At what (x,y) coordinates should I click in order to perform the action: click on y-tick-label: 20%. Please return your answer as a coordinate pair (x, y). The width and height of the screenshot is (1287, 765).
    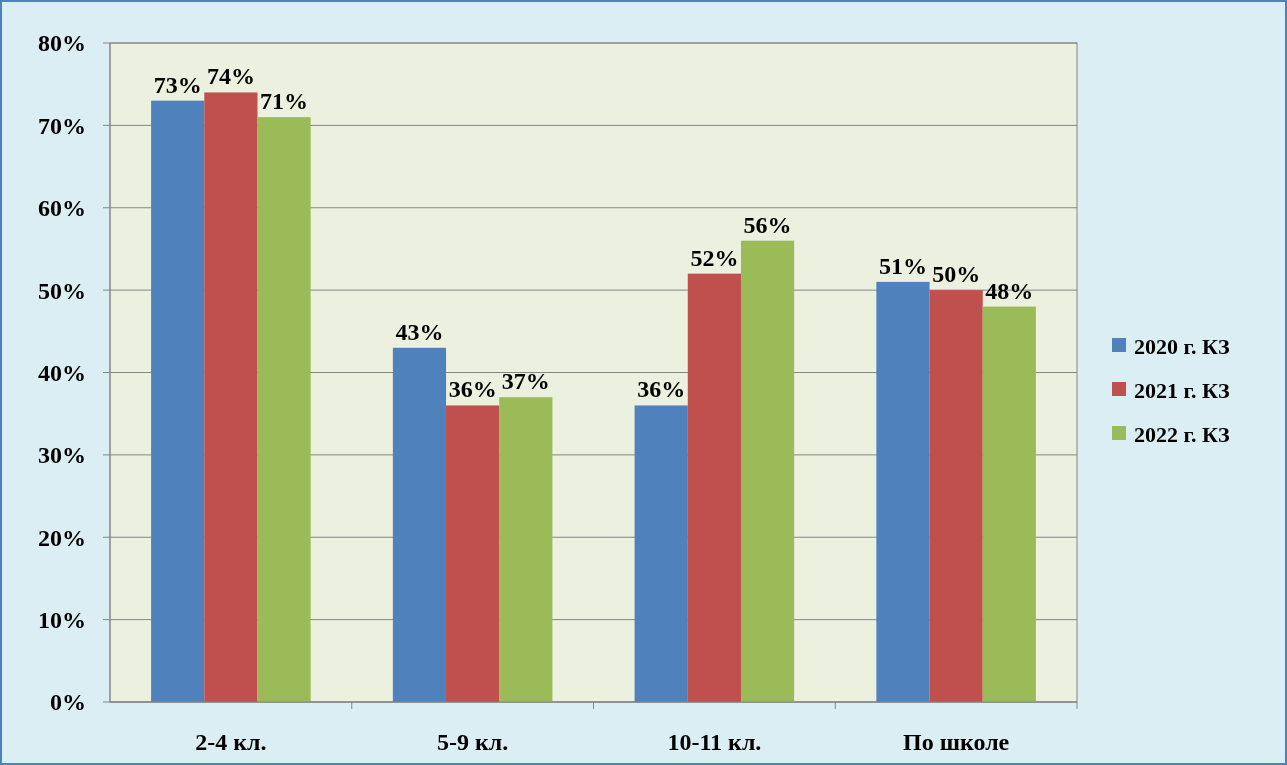
    Looking at the image, I should click on (62, 537).